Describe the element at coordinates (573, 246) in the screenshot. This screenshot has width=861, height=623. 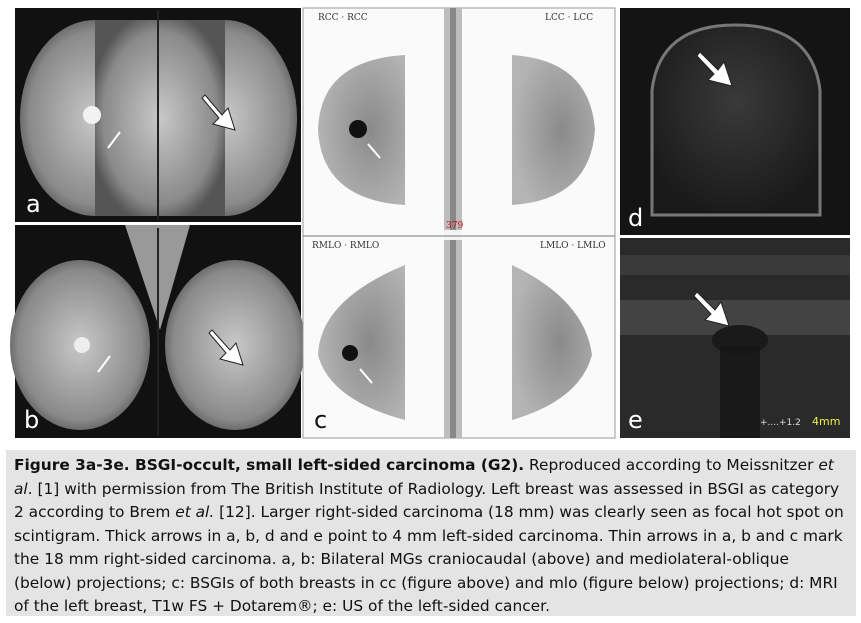
I see `view-label: LMLO · LMLO` at that location.